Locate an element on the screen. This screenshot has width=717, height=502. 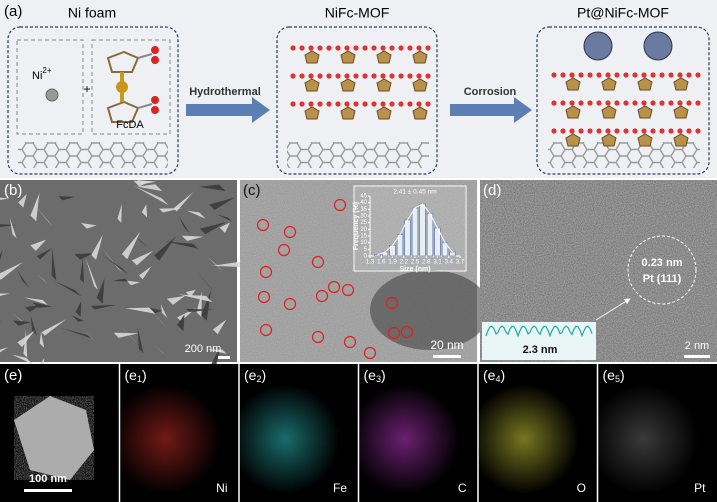
map-label-sub: 3 is located at coordinates (378, 379).